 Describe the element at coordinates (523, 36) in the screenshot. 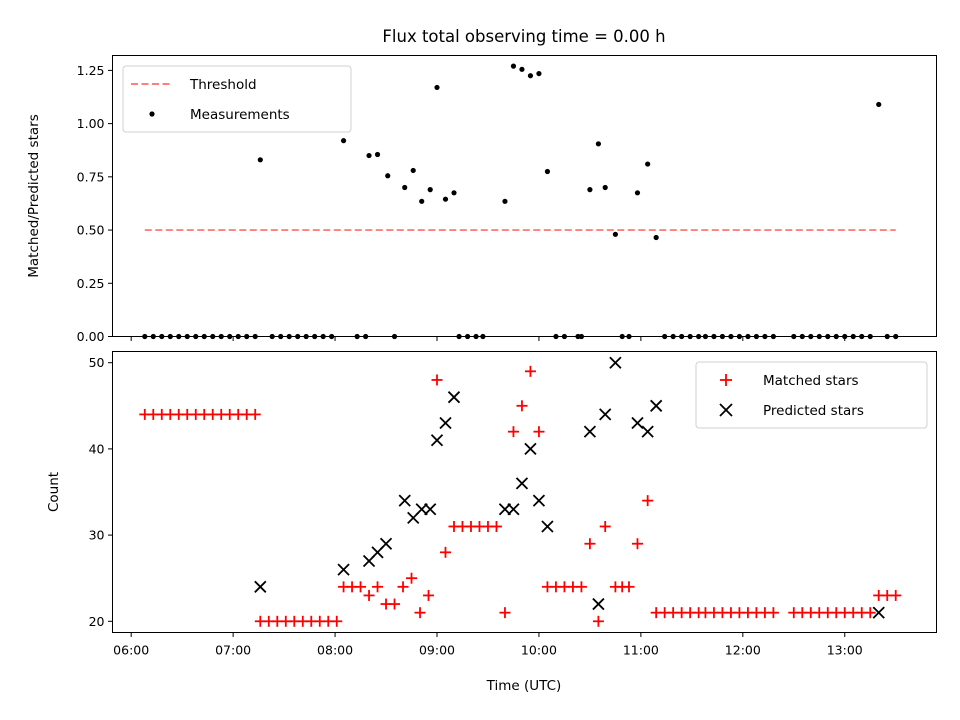

I see `top-title: Flux total observing time = 0.00 h` at that location.